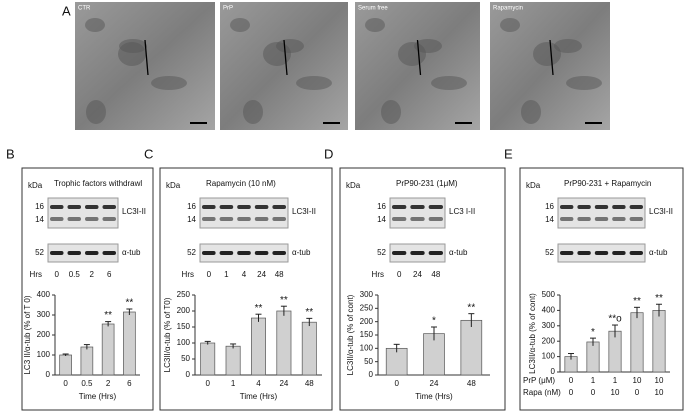 This screenshot has width=685, height=418. I want to click on x-tick-label: 0, so click(396, 383).